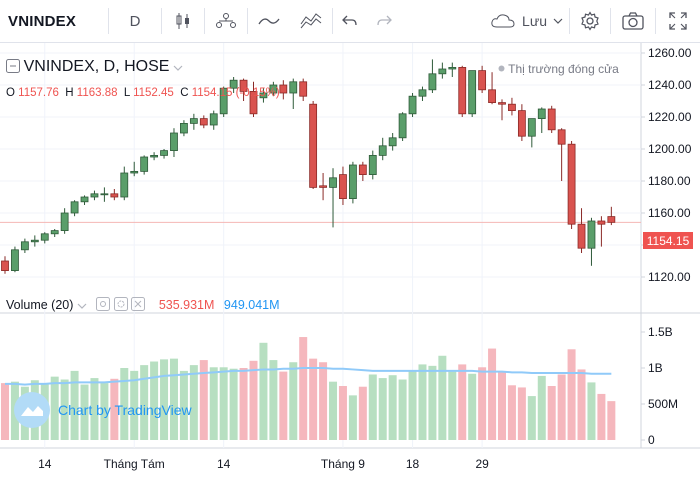  What do you see at coordinates (350, 21) in the screenshot?
I see `undo-icon` at bounding box center [350, 21].